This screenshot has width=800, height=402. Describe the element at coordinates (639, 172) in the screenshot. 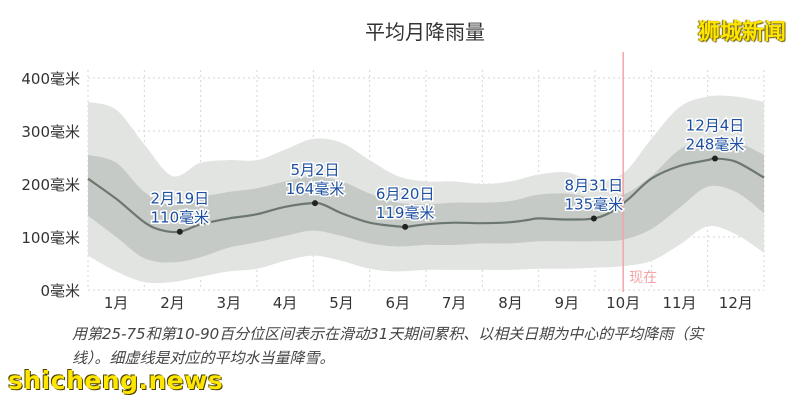

I see `now-marker: 现在` at that location.